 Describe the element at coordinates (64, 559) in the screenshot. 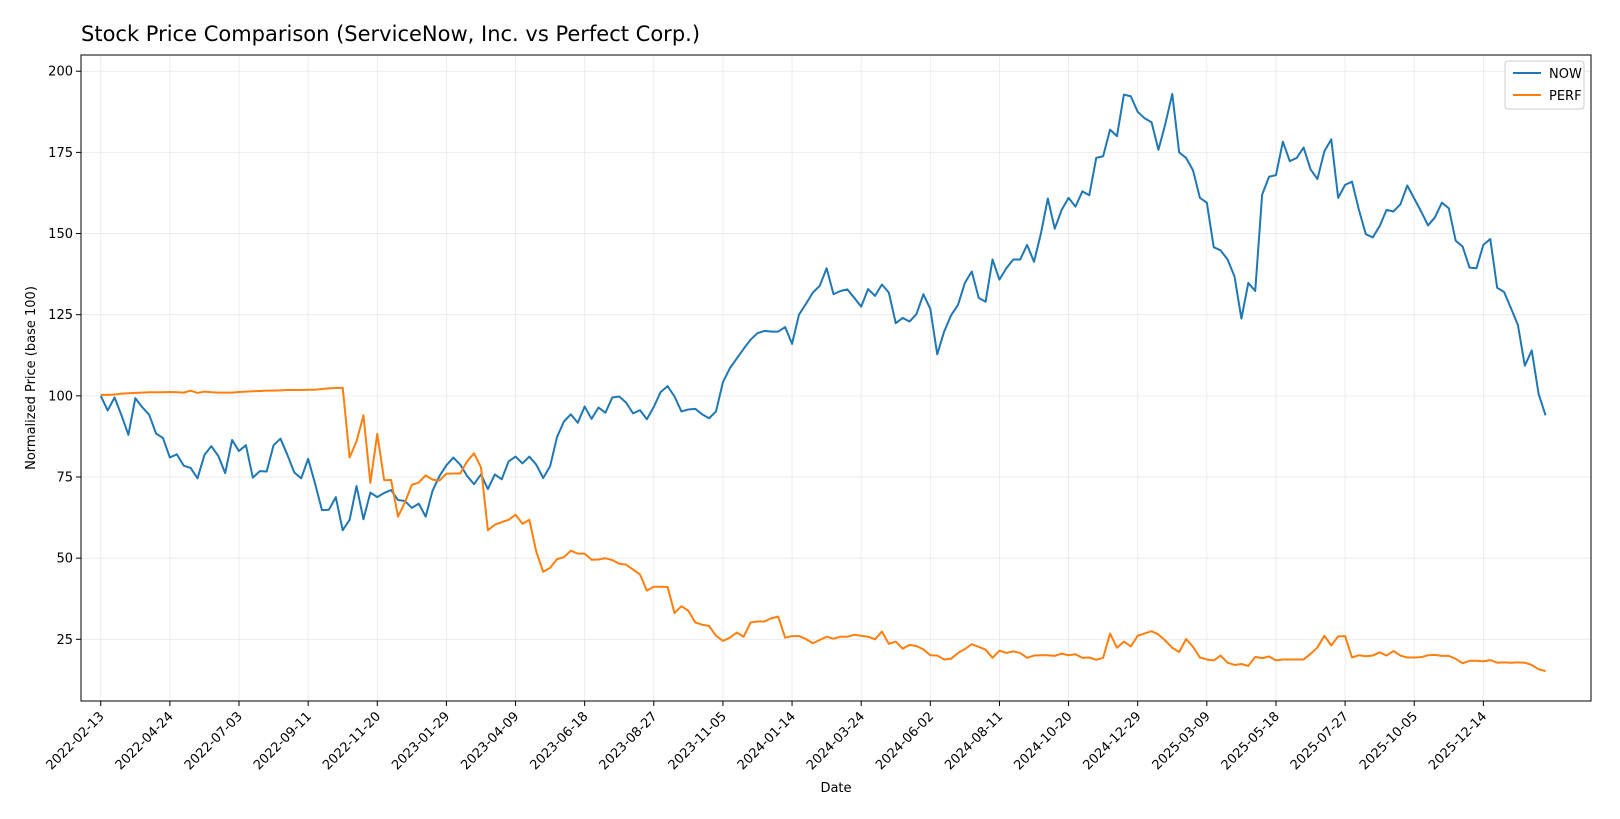

I see `y-tick-label: 50` at that location.